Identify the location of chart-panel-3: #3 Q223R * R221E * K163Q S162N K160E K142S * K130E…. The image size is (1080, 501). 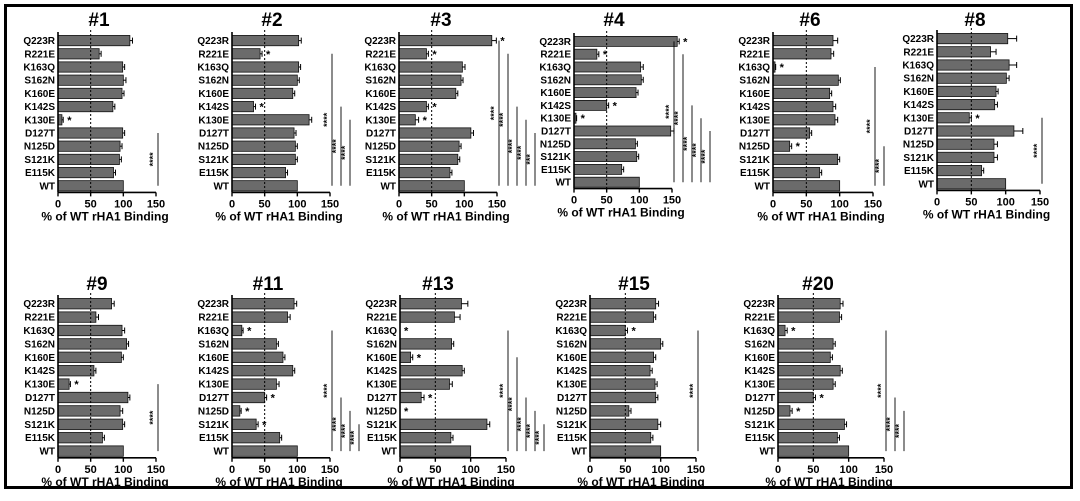
(450, 116).